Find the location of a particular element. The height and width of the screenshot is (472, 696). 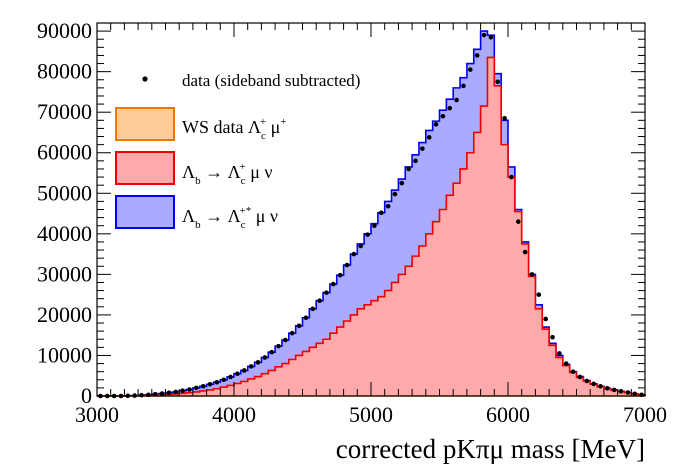

y-tick-label: 50000 is located at coordinates (64, 192).